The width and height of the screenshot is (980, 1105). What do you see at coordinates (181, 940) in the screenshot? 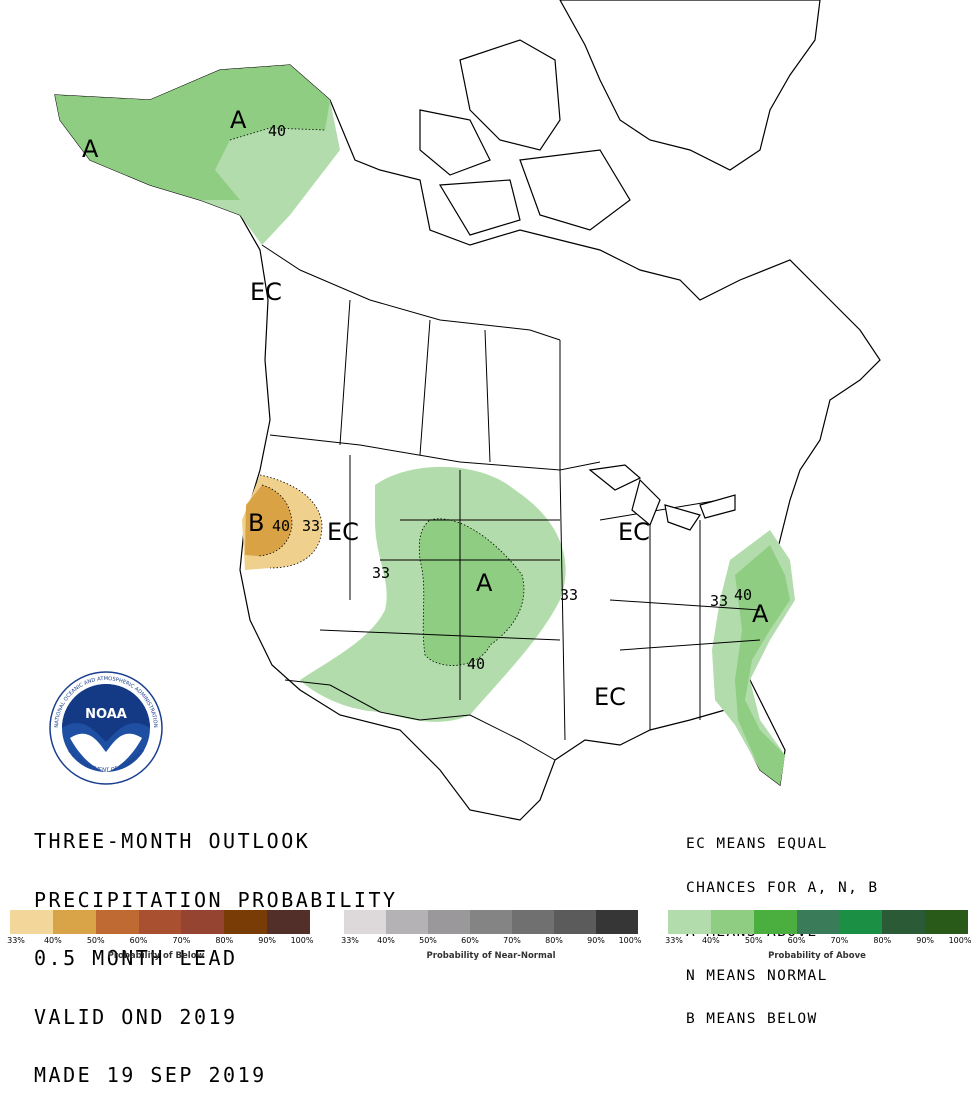
I see `legend-tick-below-5: 70%` at bounding box center [181, 940].